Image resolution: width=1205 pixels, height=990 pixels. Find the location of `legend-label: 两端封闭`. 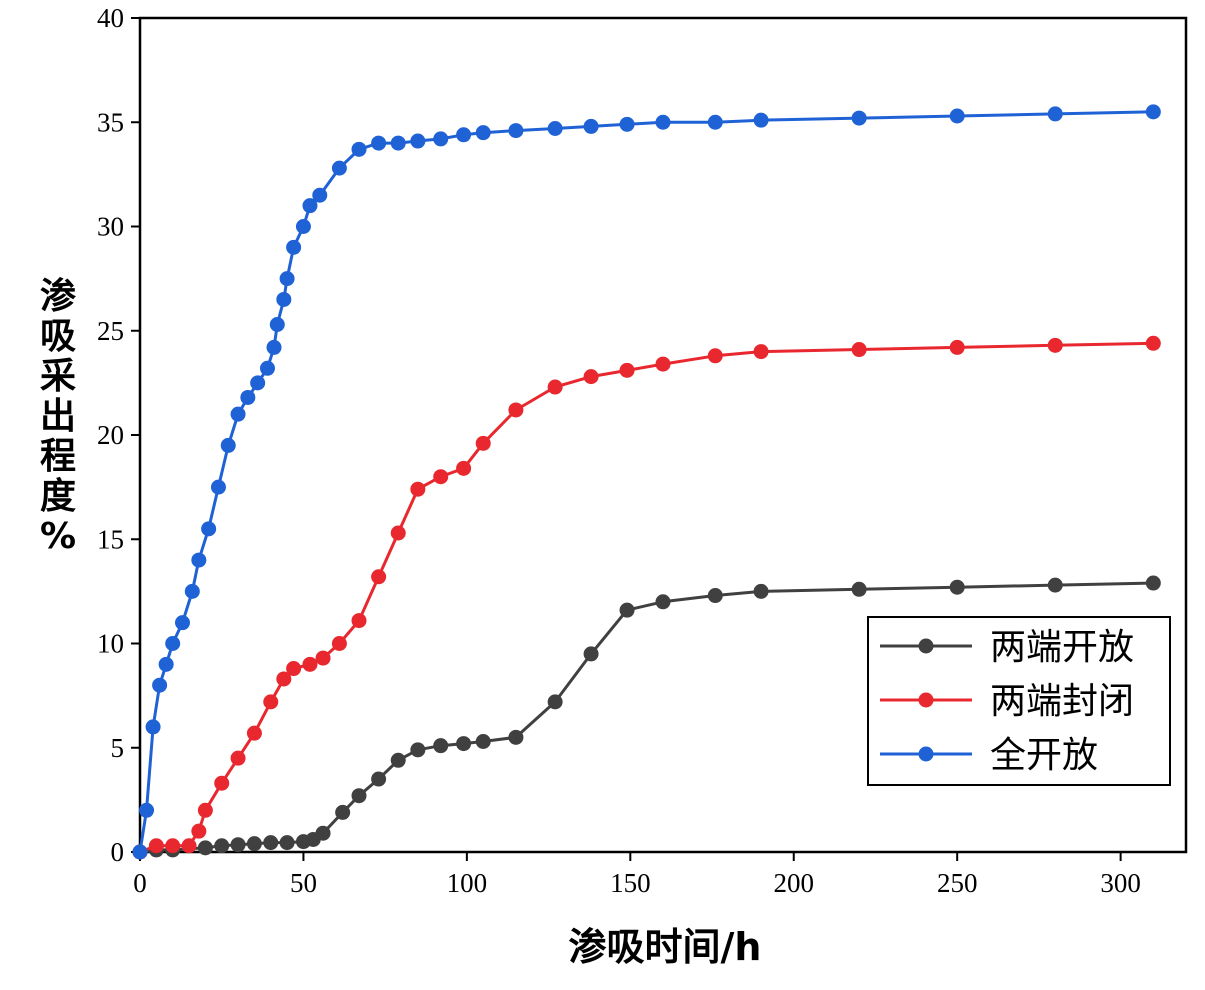

legend-label: 两端封闭 is located at coordinates (1062, 701).